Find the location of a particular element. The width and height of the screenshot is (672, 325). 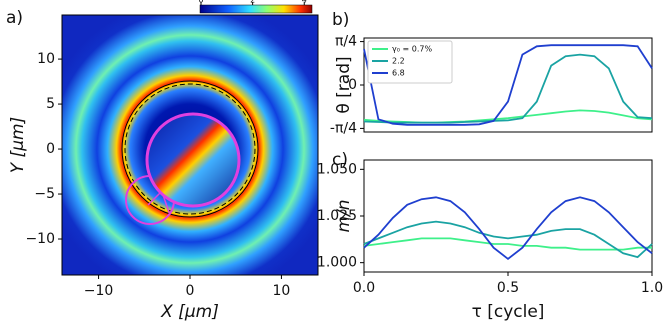

colorbar-tick-label: 0 is located at coordinates (200, 2).